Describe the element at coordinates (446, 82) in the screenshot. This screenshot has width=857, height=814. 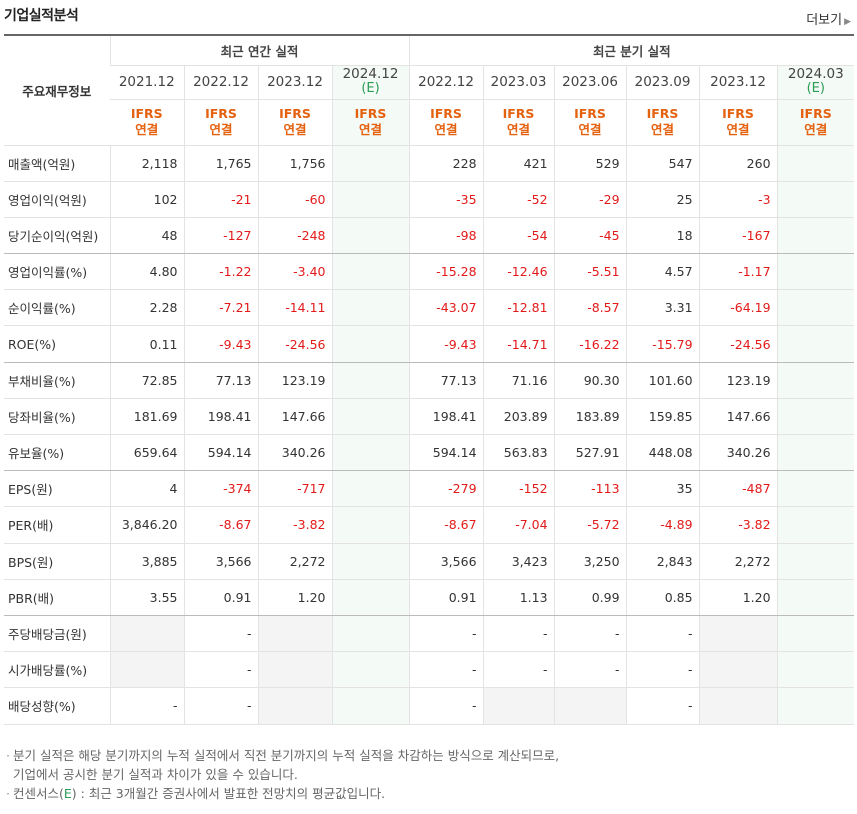
I see `period-header: 2022.12` at that location.